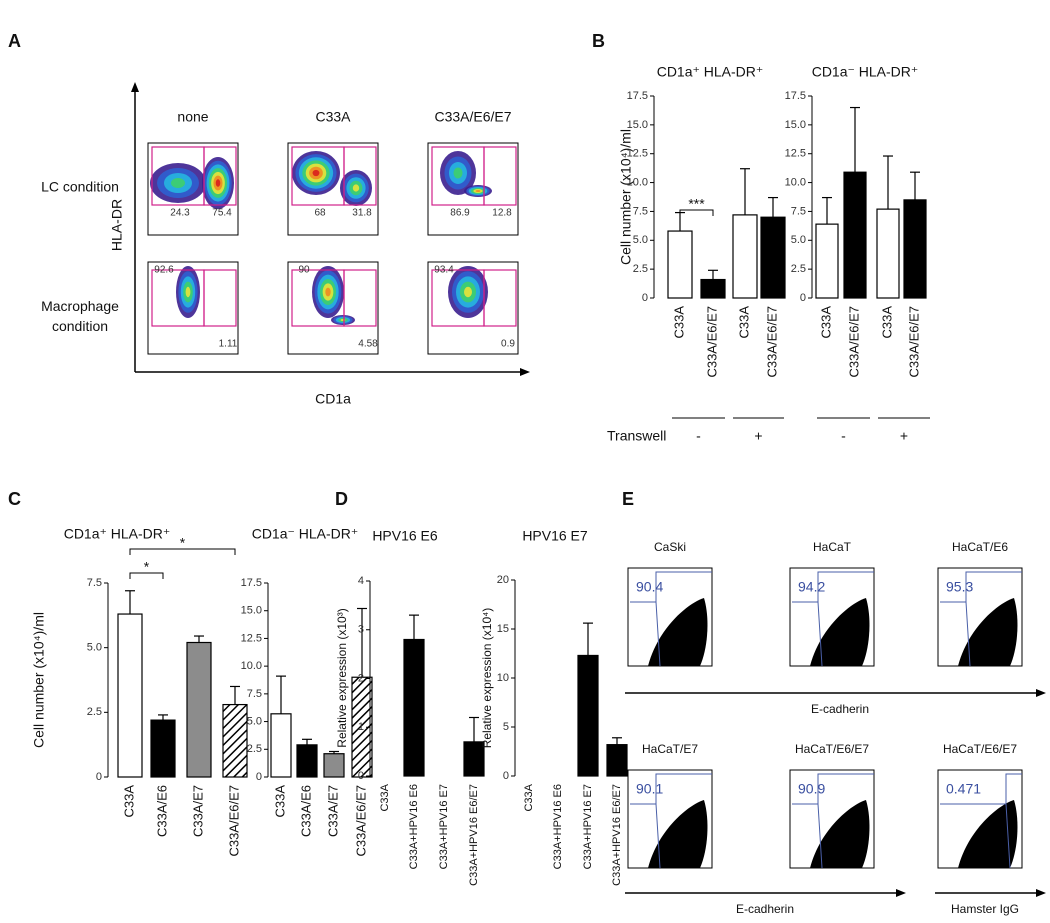  What do you see at coordinates (795, 154) in the screenshot?
I see `y-tick-label: 12.5` at bounding box center [795, 154].